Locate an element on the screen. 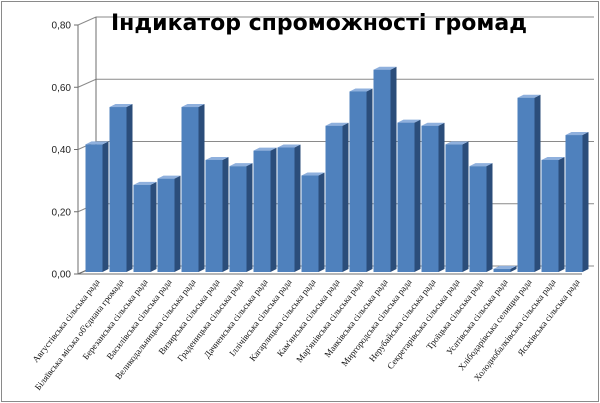 The image size is (600, 403). y-axis-ticks: 0,00 0,20 0,40 0,60 0,80 is located at coordinates (65, 151).